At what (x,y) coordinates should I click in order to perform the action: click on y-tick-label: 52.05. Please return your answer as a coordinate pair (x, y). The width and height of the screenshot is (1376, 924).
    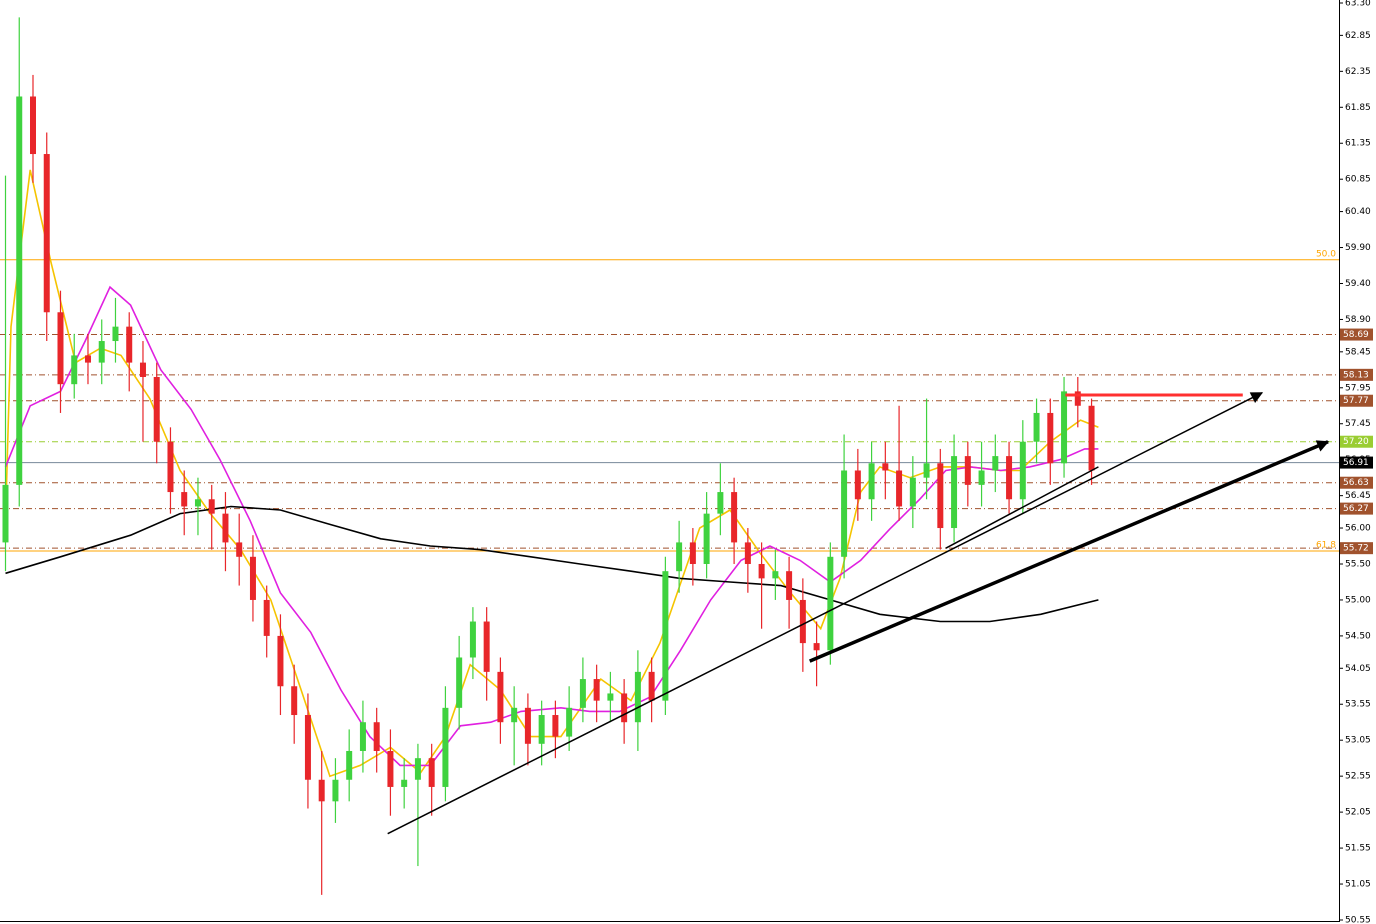
    Looking at the image, I should click on (1358, 813).